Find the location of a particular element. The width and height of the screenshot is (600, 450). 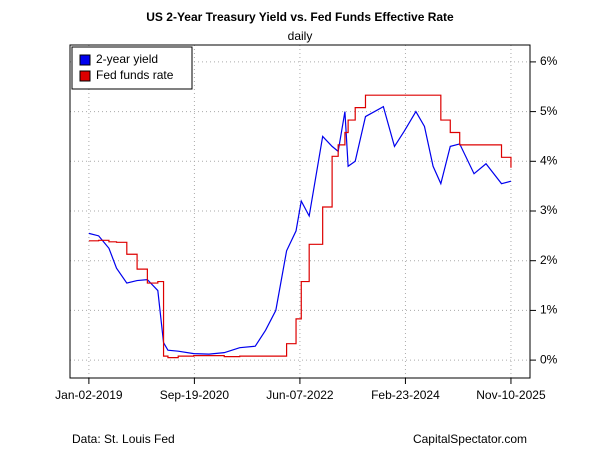

source: Data: St. Louis Fed is located at coordinates (123, 439).